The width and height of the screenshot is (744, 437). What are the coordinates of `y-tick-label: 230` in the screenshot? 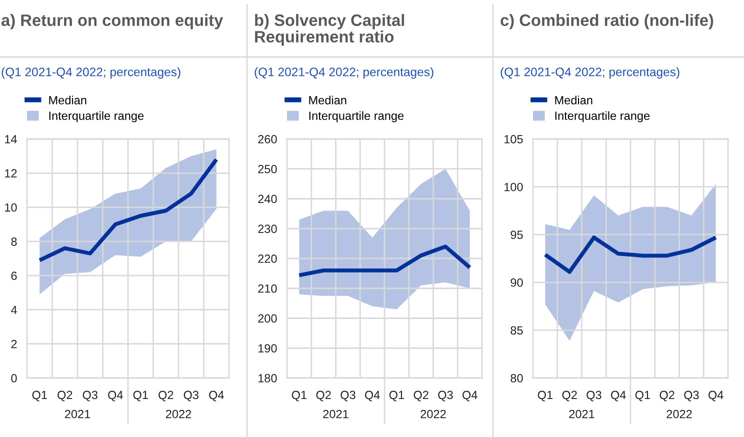 It's located at (267, 229).